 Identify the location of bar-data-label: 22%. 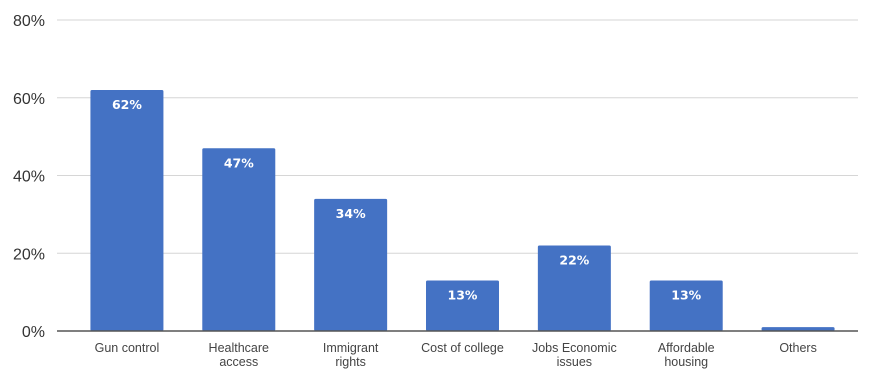
(574, 259).